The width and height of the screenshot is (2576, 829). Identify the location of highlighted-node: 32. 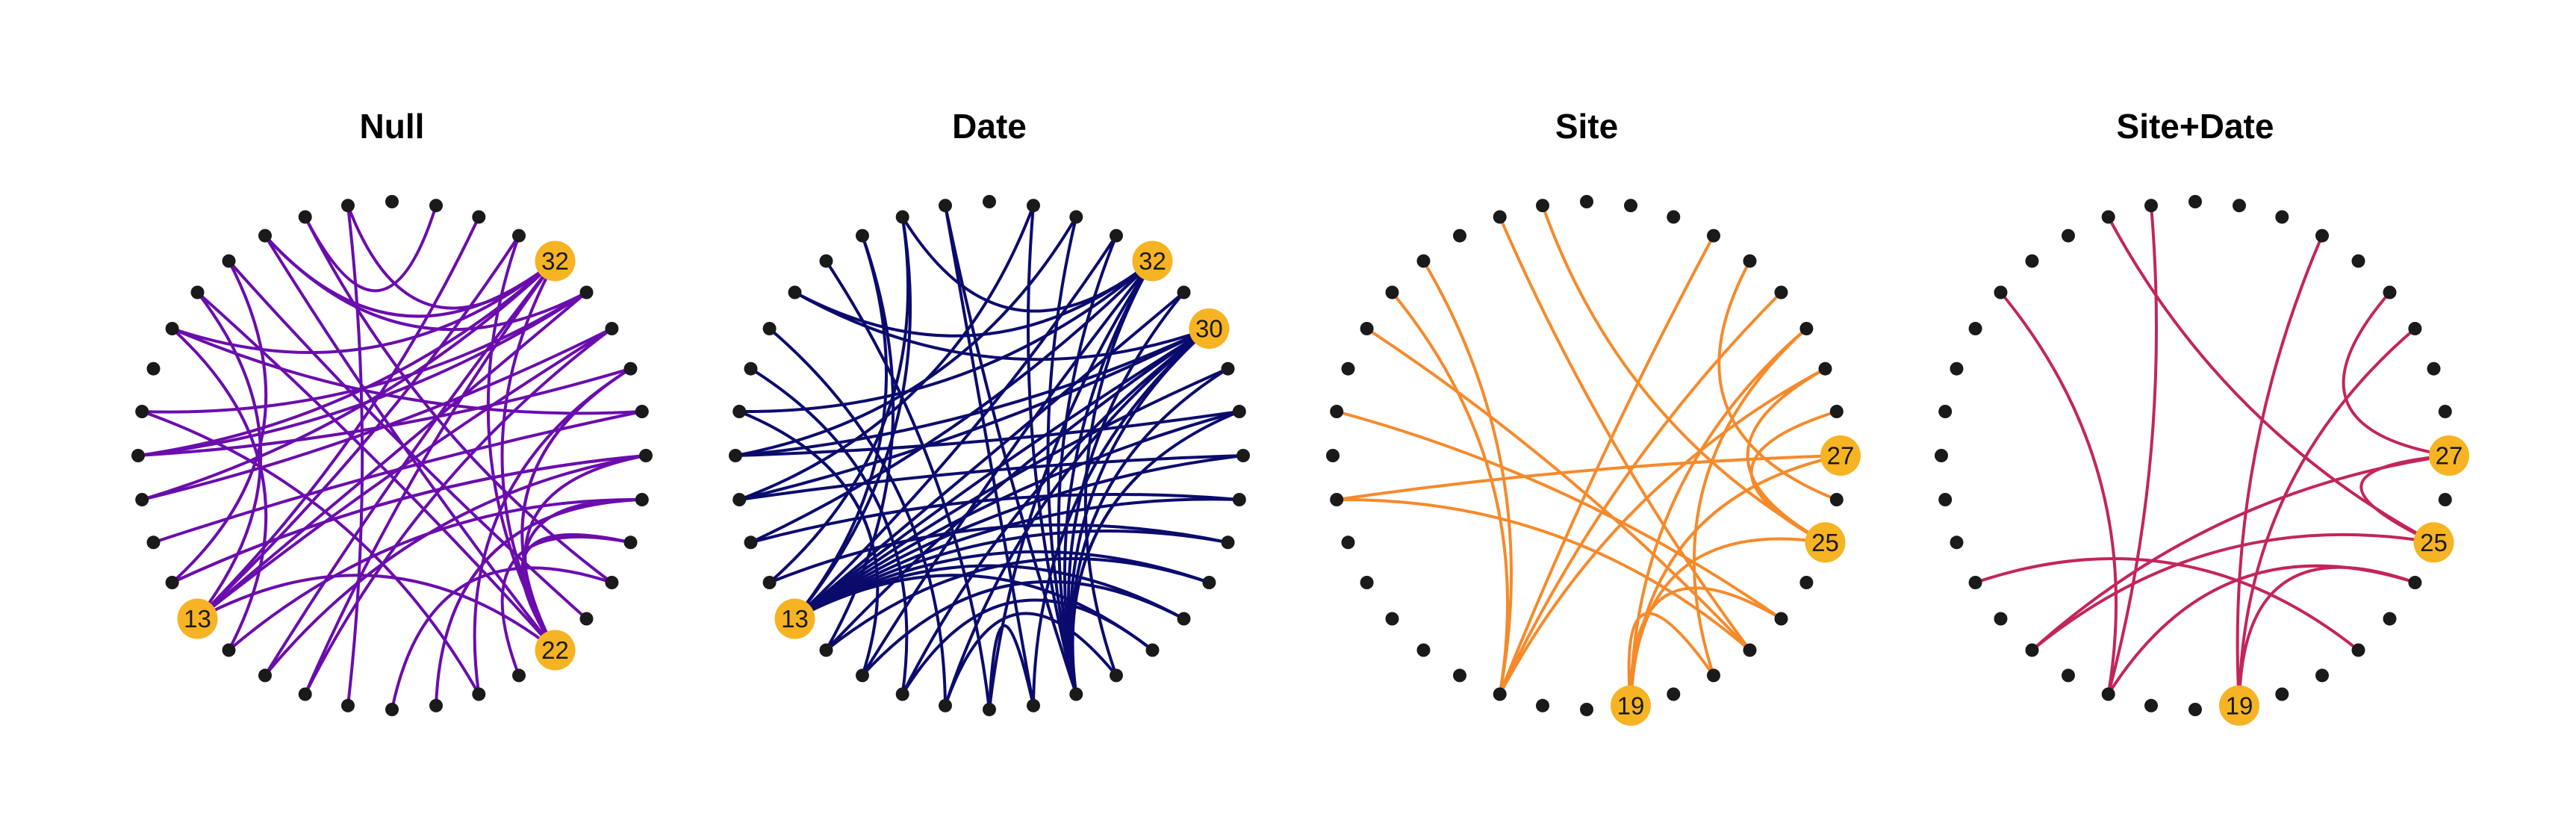
(1152, 261).